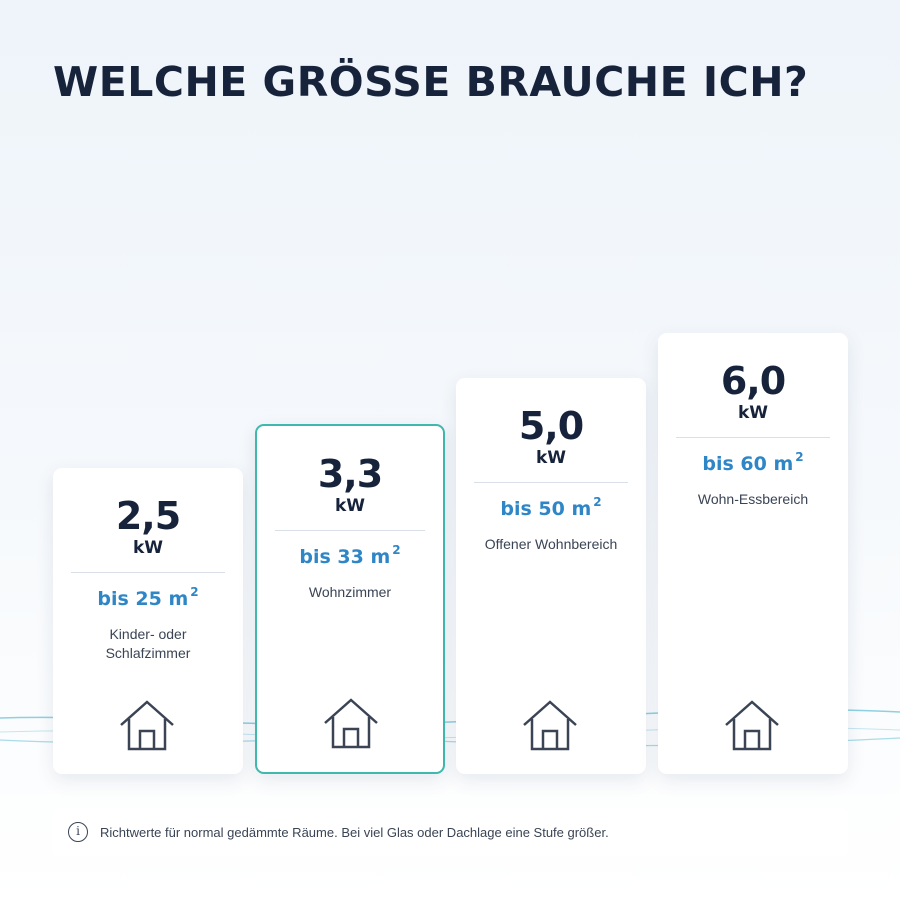 The width and height of the screenshot is (900, 900). What do you see at coordinates (551, 544) in the screenshot?
I see `room-label: Offener Wohnbereich` at bounding box center [551, 544].